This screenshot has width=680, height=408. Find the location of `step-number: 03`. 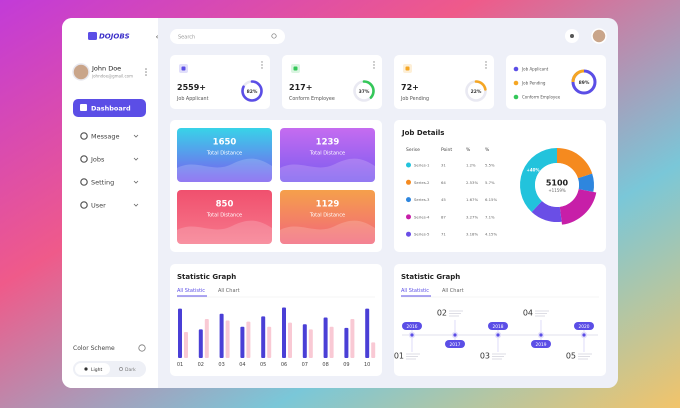

step-number: 03 is located at coordinates (485, 356).